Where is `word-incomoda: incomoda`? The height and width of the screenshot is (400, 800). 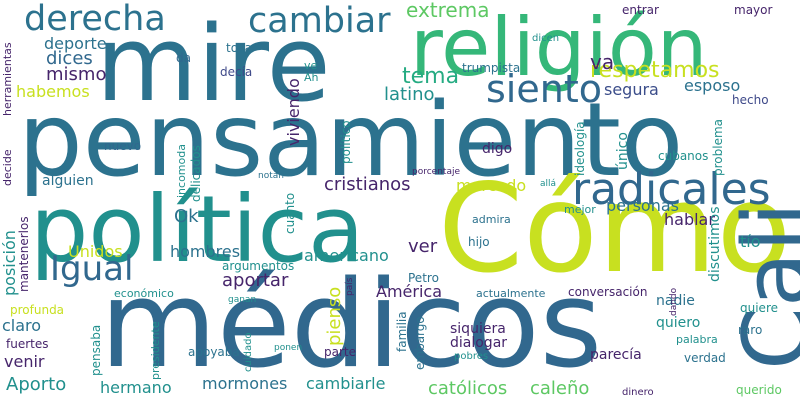 word-incomoda: incomoda is located at coordinates (181, 171).